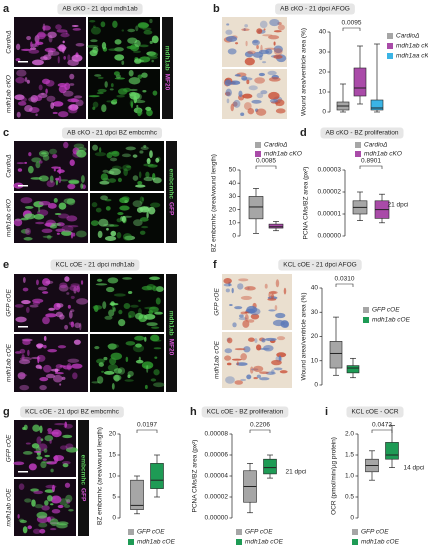 Image resolution: width=428 pixels, height=550 pixels. What do you see at coordinates (217, 302) in the screenshot?
I see `row-label: GFP cOE` at bounding box center [217, 302].